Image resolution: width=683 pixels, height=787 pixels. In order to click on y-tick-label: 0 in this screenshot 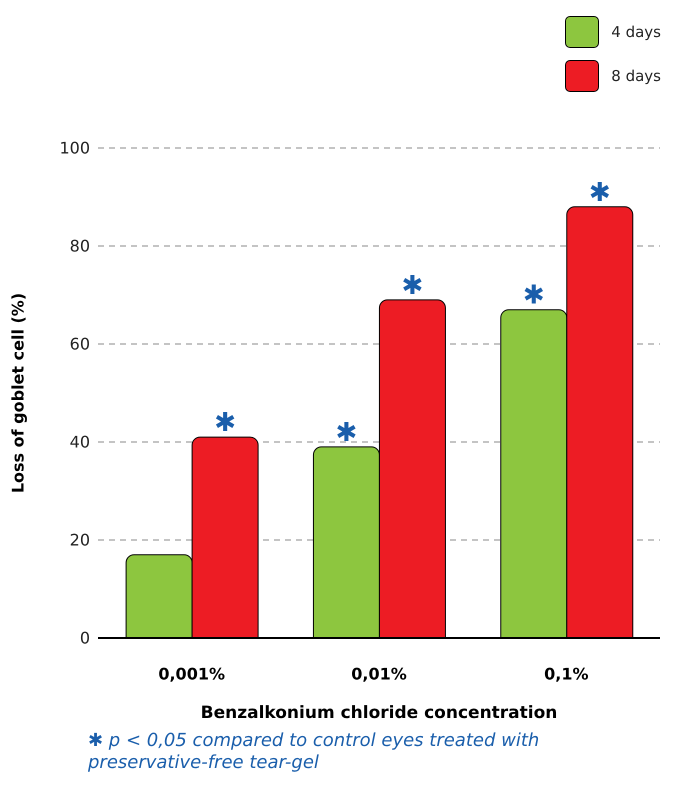, I will do `click(85, 638)`.